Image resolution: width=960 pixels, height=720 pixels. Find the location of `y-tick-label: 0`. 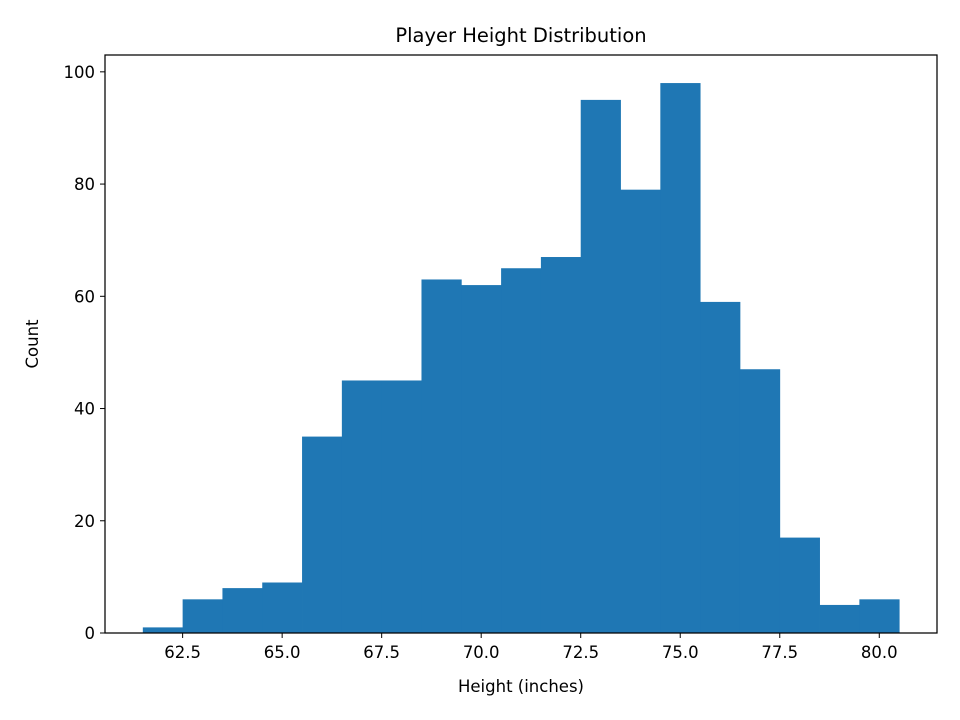

y-tick-label: 0 is located at coordinates (90, 633).